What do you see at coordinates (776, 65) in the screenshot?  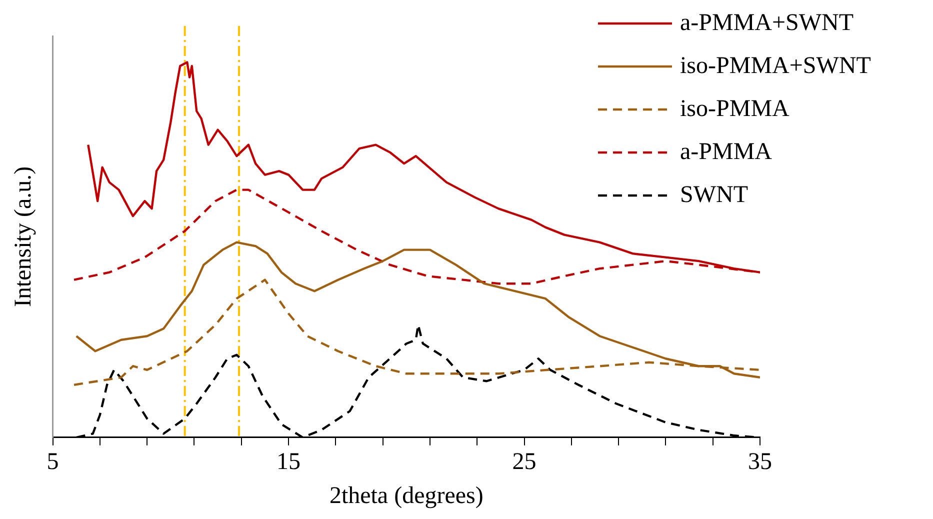 I see `legend-label: iso-PMMA+SWNT` at bounding box center [776, 65].